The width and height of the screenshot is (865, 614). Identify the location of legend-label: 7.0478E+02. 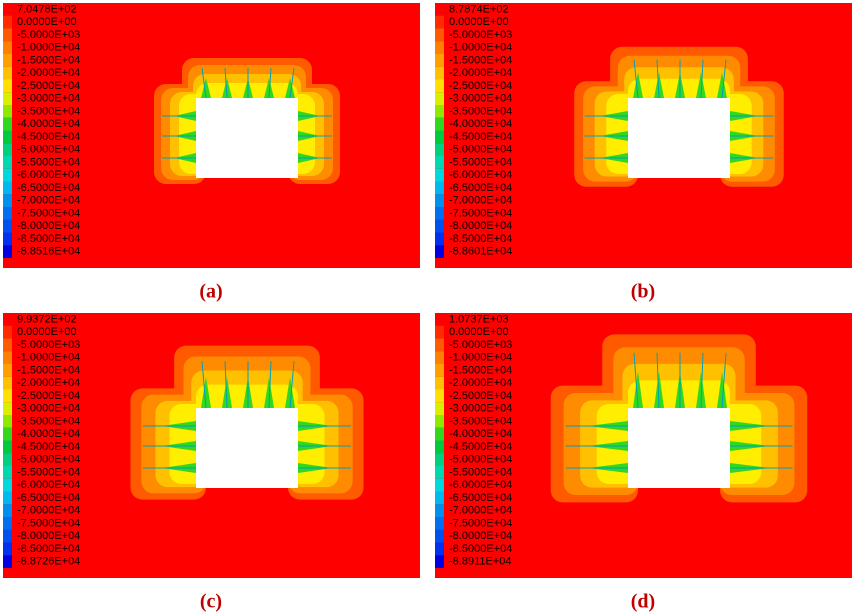
(47, 9).